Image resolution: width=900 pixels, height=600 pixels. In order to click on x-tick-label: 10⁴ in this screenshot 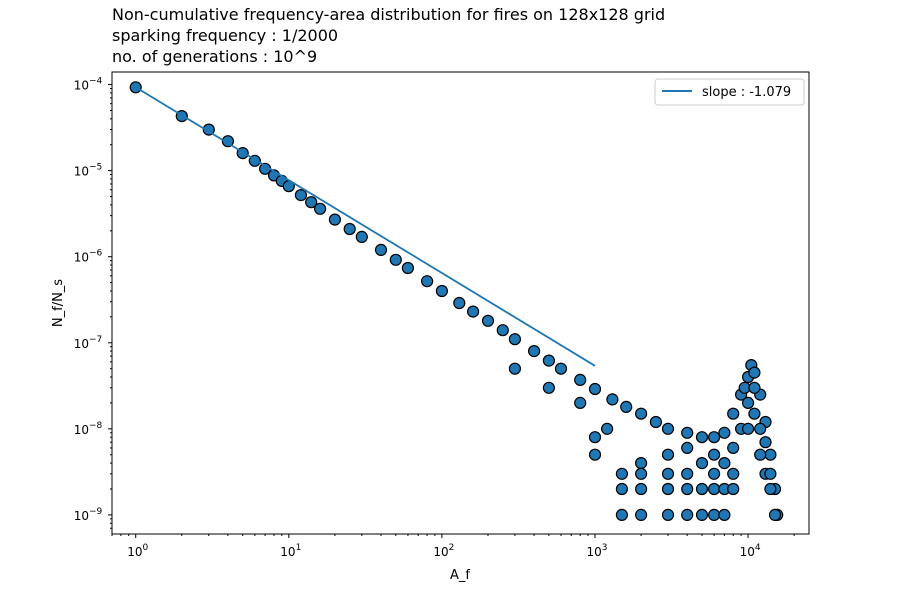, I will do `click(750, 551)`.